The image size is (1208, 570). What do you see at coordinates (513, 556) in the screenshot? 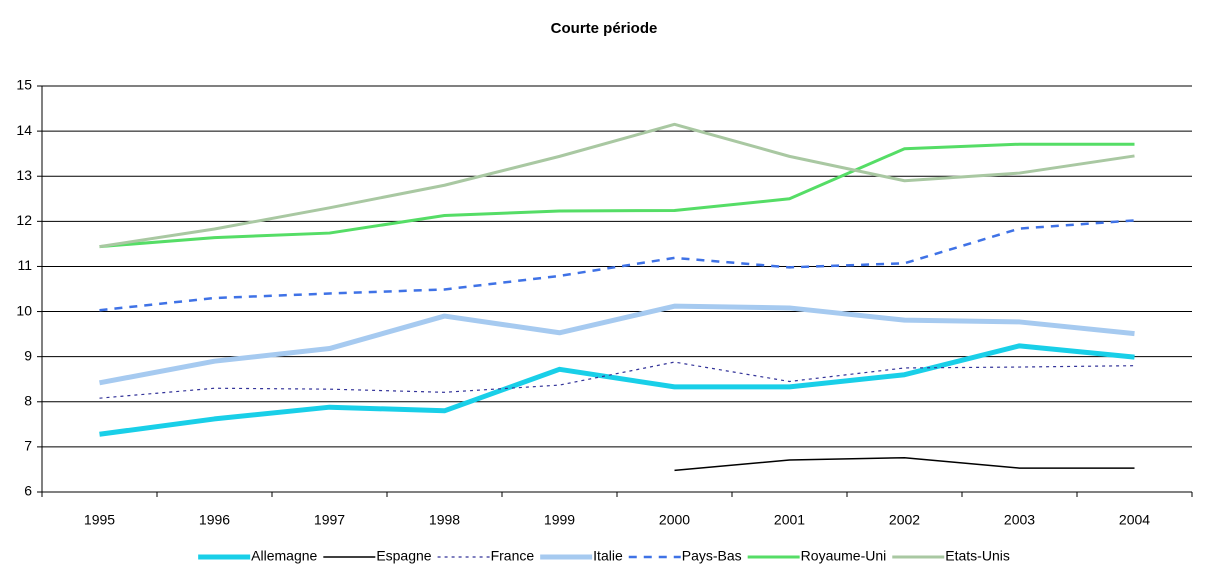
I see `legend-label: France` at bounding box center [513, 556].